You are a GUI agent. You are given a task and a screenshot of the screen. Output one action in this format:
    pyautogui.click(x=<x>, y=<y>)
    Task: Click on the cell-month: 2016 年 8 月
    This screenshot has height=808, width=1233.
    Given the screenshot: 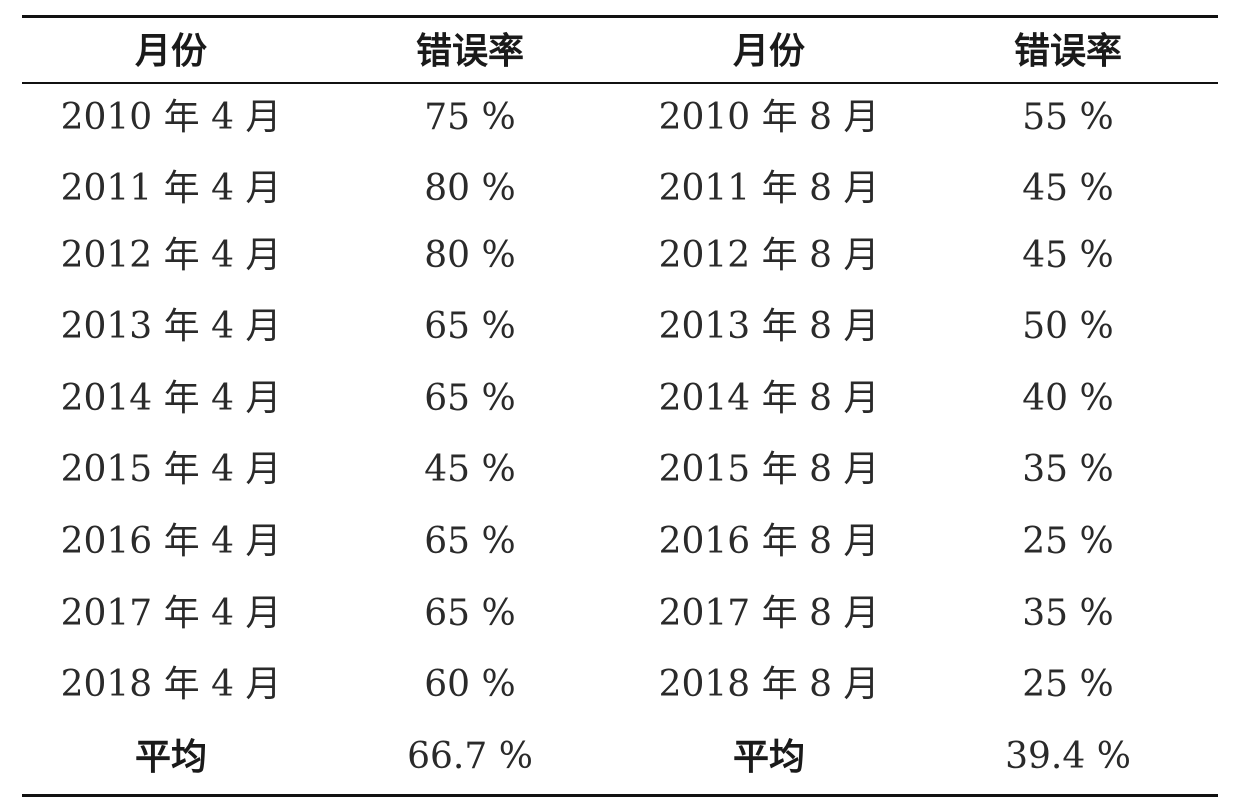 What is the action you would take?
    pyautogui.click(x=769, y=541)
    